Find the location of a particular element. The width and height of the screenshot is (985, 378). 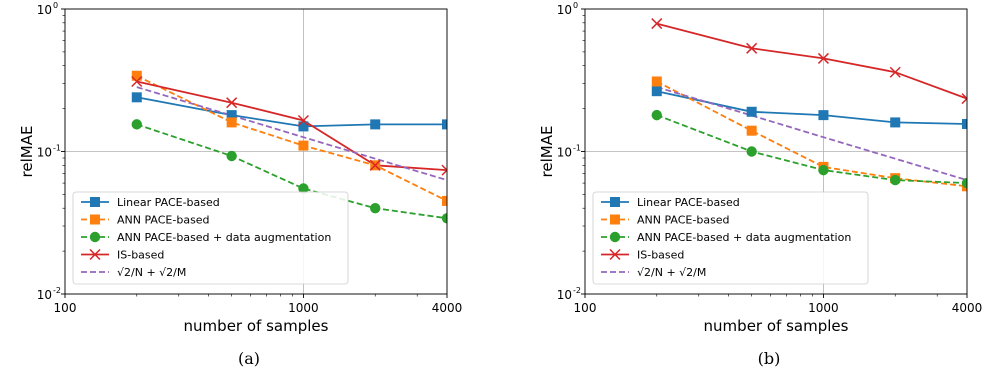

panel-caption: (a) is located at coordinates (249, 358).